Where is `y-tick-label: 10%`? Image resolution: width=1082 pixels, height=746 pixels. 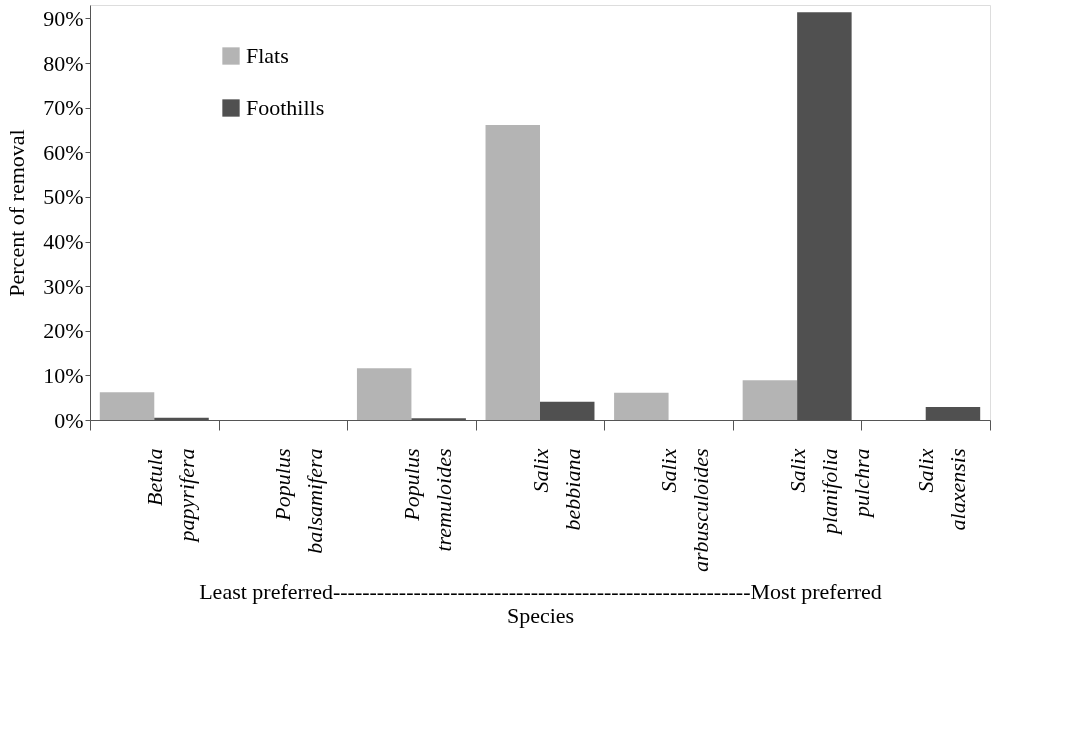 y-tick-label: 10% is located at coordinates (63, 375).